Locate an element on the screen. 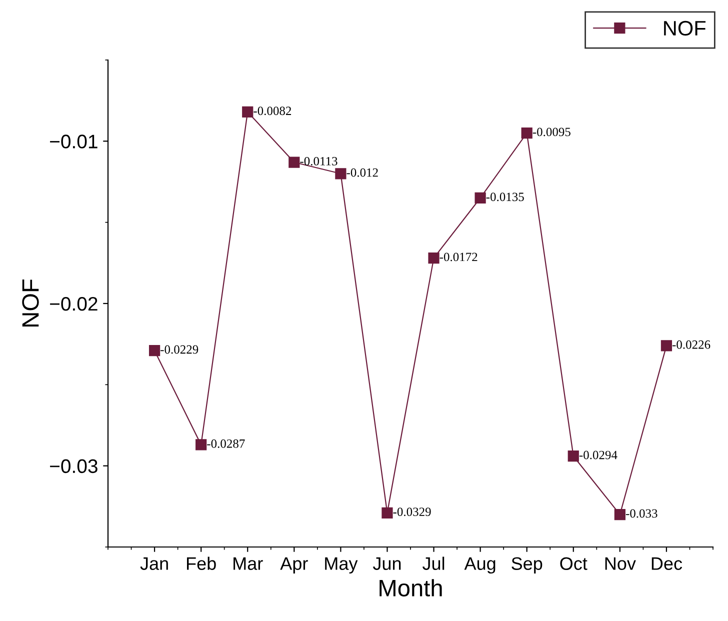 This screenshot has width=728, height=621. x-tick-label: Nov is located at coordinates (620, 563).